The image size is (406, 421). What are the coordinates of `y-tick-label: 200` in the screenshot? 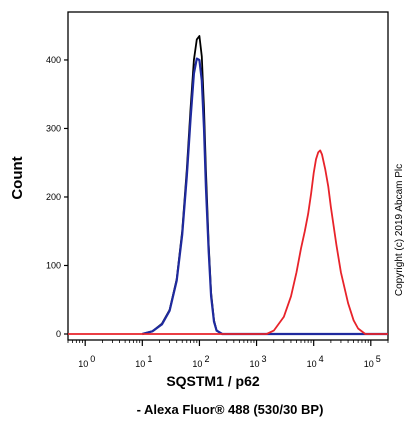 It's located at (53, 197).